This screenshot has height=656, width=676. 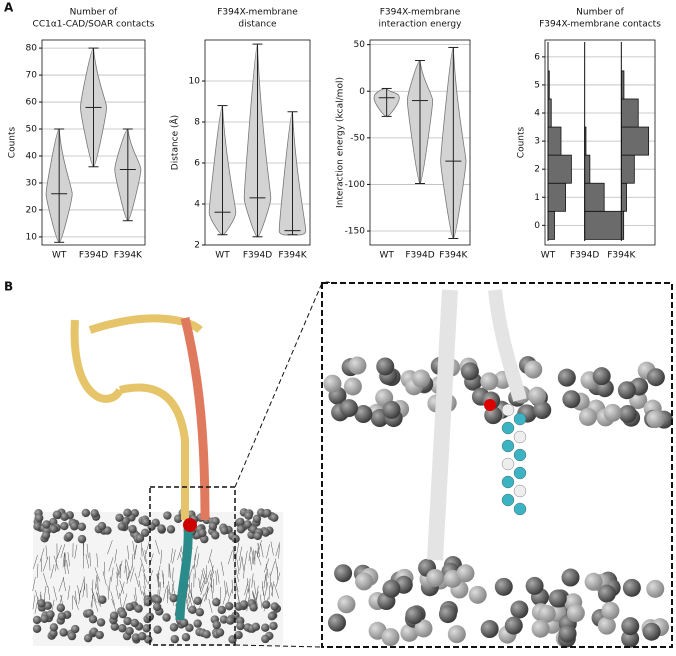 What do you see at coordinates (537, 170) in the screenshot?
I see `y-tick-label: 2` at bounding box center [537, 170].